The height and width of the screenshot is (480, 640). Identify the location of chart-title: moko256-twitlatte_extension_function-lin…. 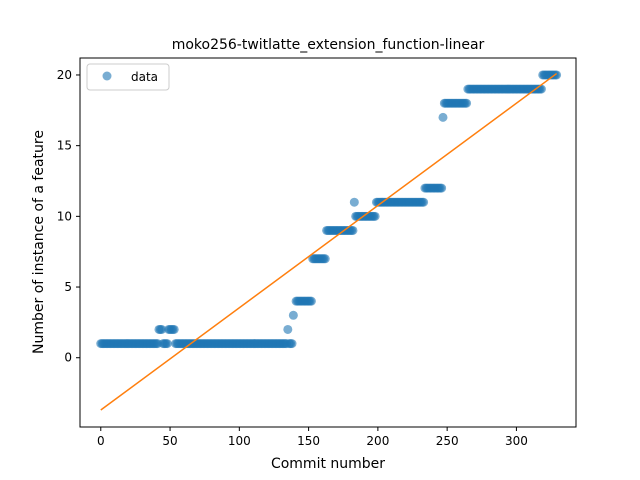
(328, 45).